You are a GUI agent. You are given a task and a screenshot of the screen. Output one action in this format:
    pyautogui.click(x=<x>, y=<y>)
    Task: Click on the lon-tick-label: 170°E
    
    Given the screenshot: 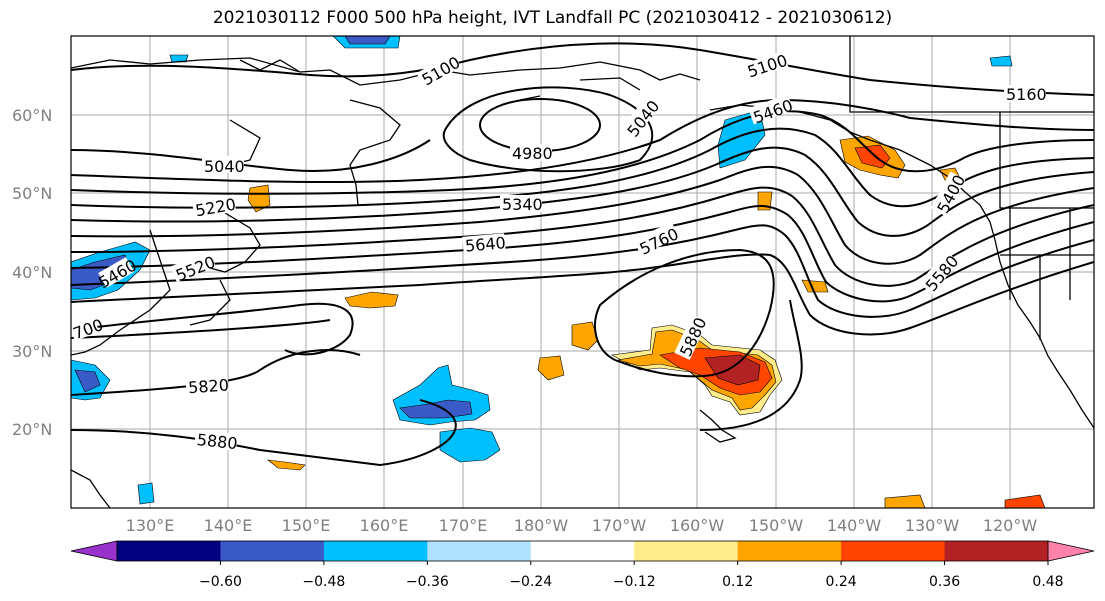 What is the action you would take?
    pyautogui.click(x=463, y=525)
    